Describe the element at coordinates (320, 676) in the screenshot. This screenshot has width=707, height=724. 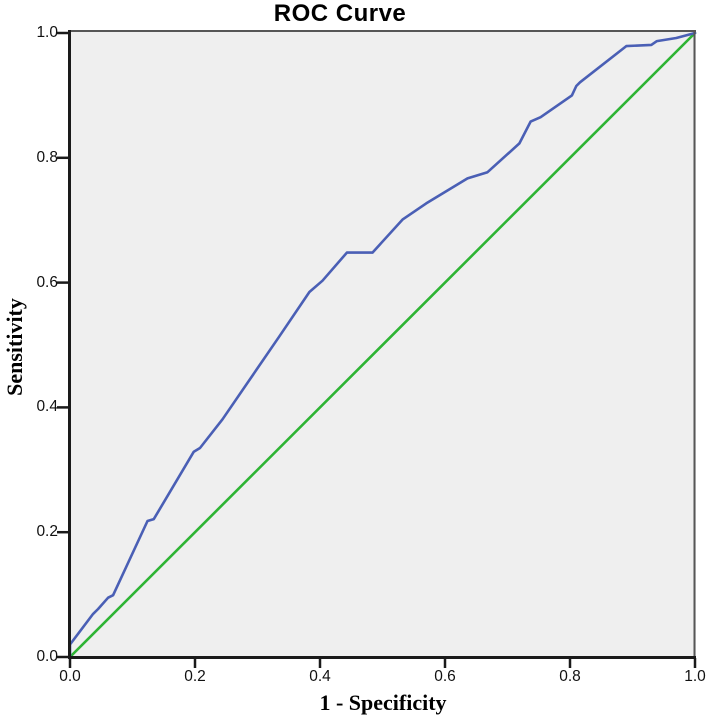
I see `x-tick-label: 0.4` at that location.